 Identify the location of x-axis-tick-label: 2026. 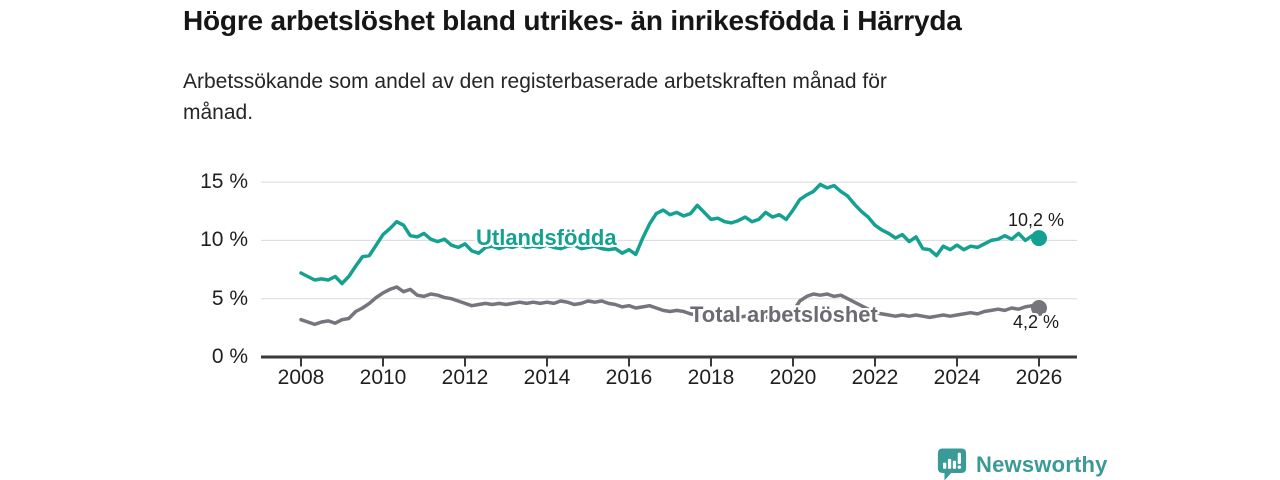
(1039, 377).